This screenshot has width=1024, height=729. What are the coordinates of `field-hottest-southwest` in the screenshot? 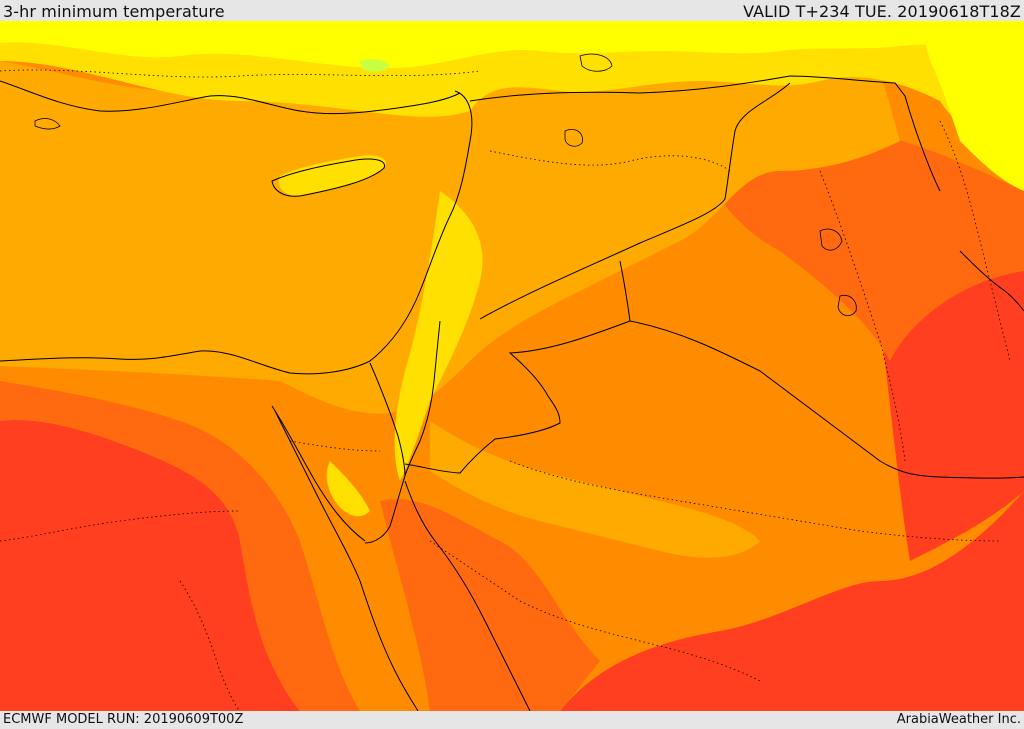 It's located at (150, 565).